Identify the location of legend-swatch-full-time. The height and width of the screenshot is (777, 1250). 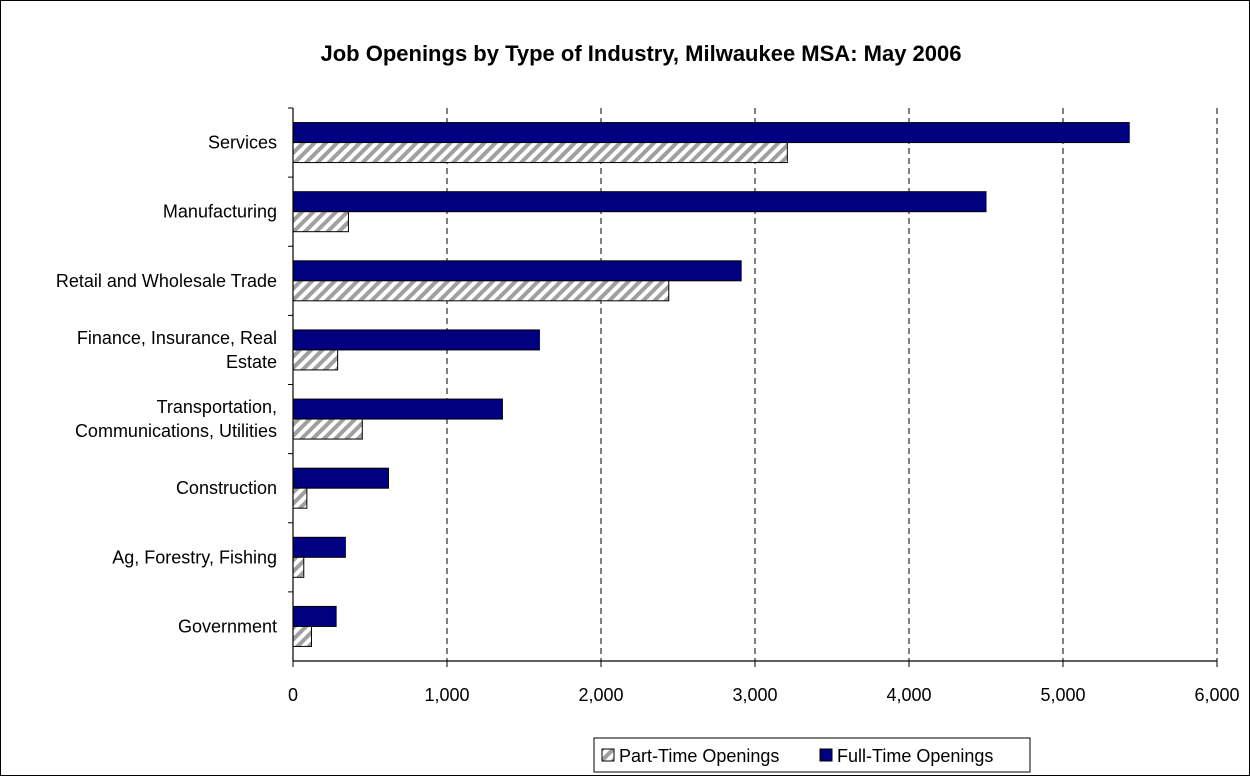
(826, 755).